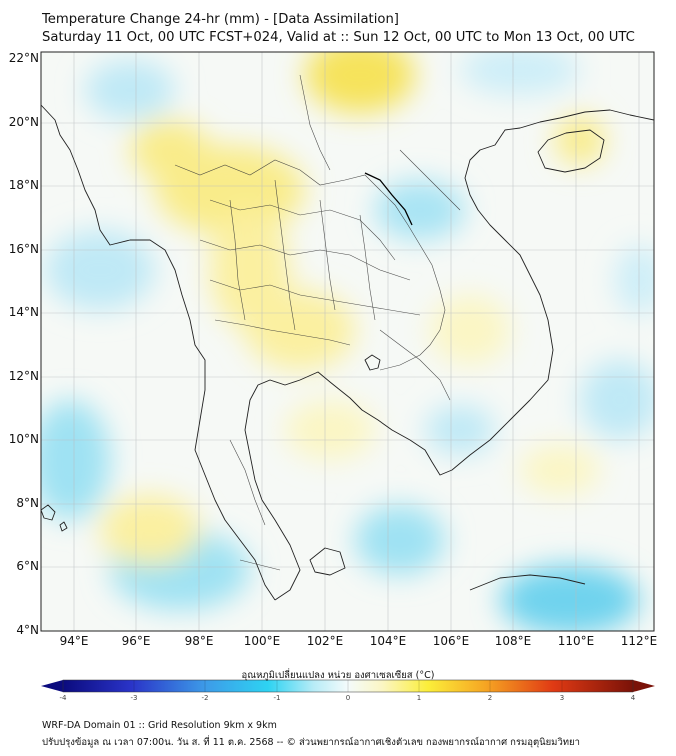 Image resolution: width=676 pixels, height=756 pixels. Describe the element at coordinates (63, 698) in the screenshot. I see `colorbar-tick: -4` at that location.